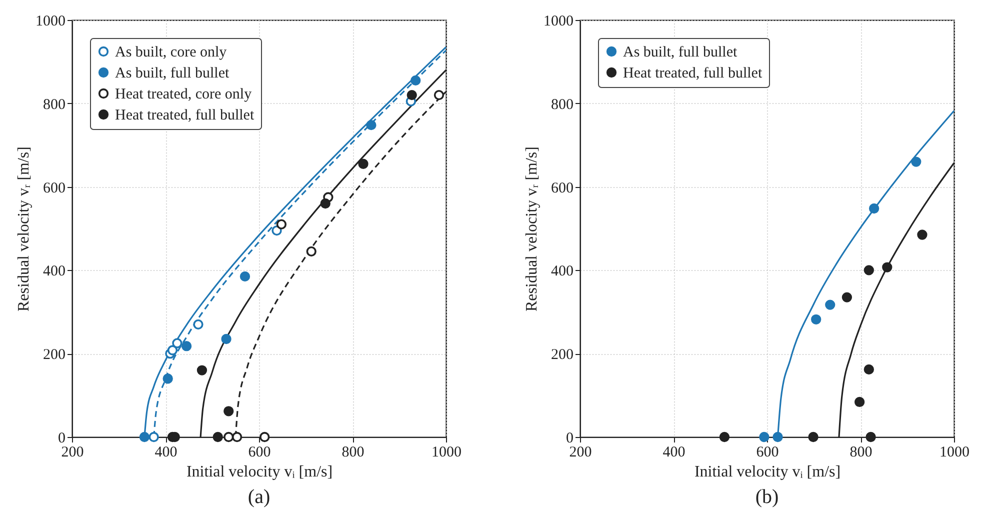  Describe the element at coordinates (259, 497) in the screenshot. I see `text: (a)` at that location.